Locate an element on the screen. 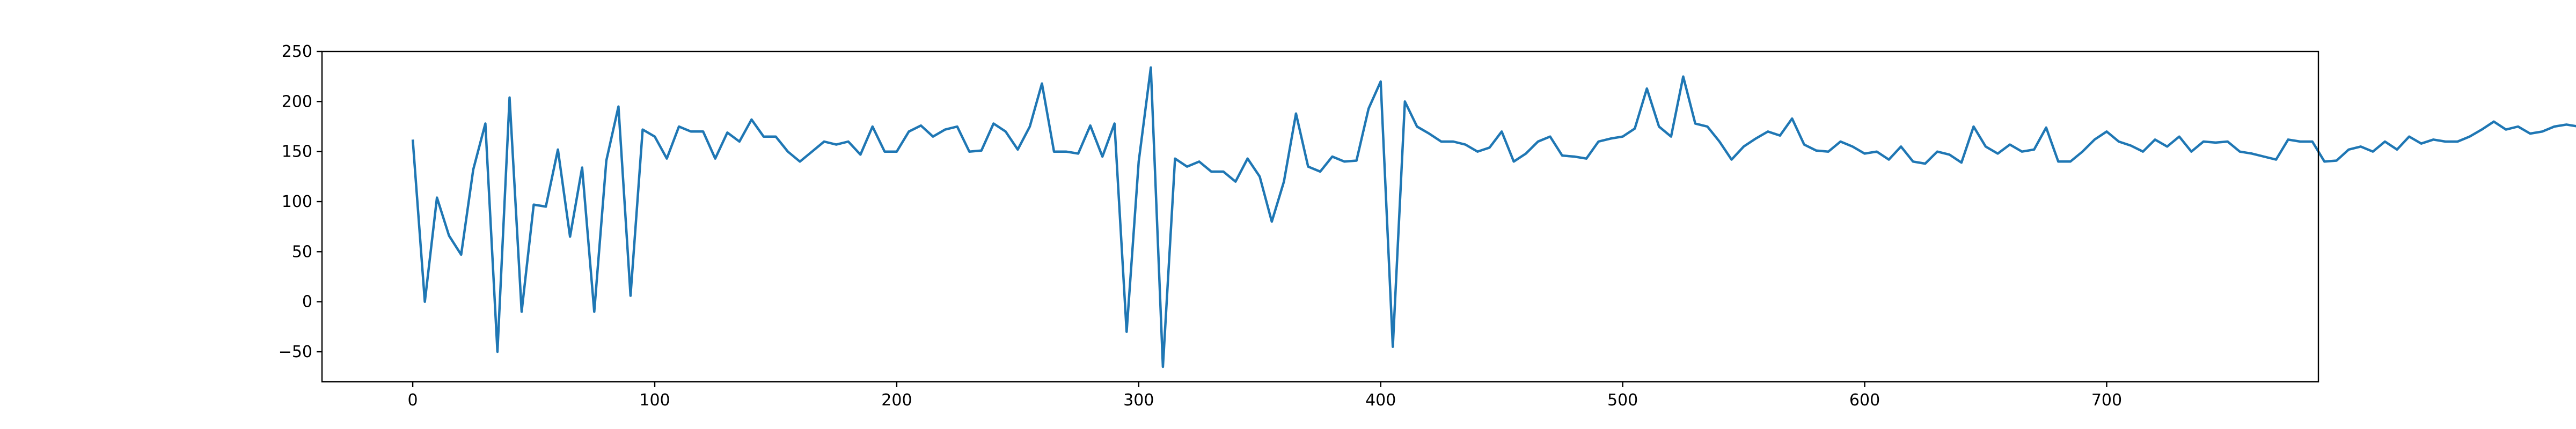 Image resolution: width=2576 pixels, height=429 pixels. x-tick-label: 400 is located at coordinates (1380, 400).